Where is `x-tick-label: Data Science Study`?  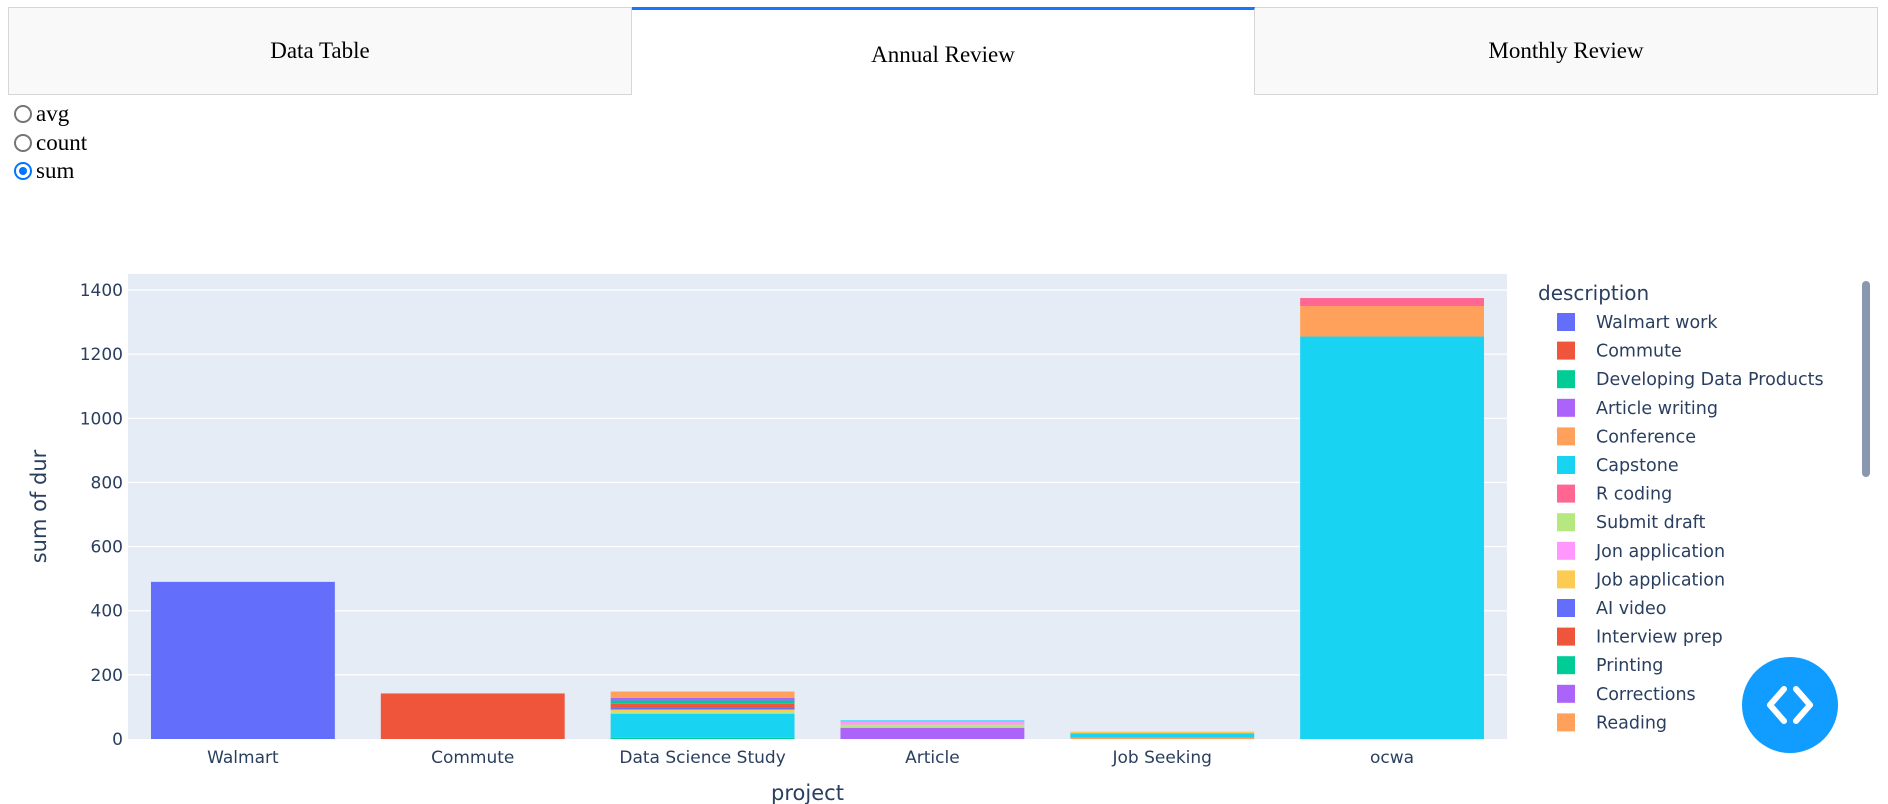 x-tick-label: Data Science Study is located at coordinates (702, 758).